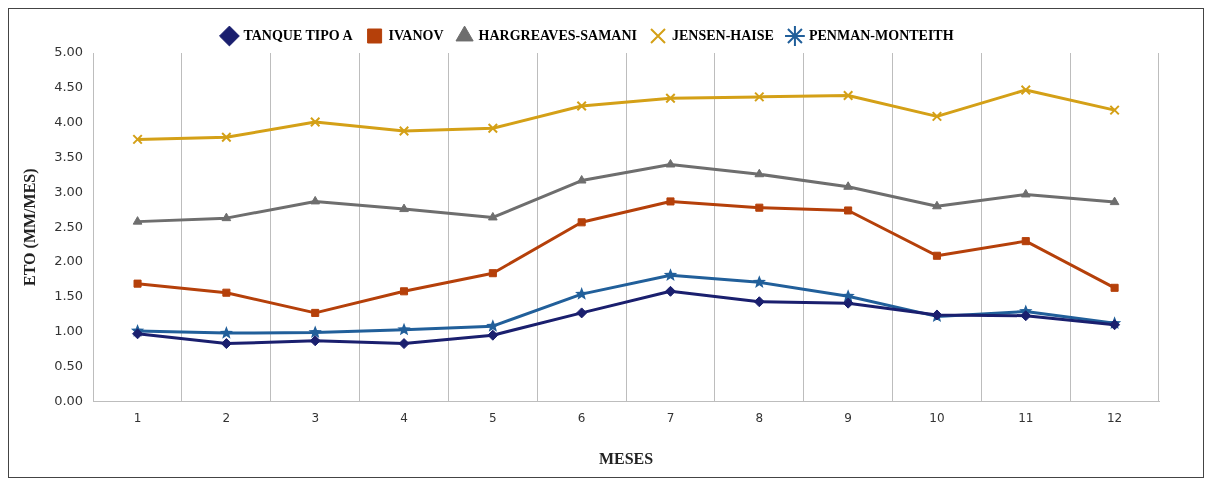  What do you see at coordinates (298, 35) in the screenshot?
I see `legend-label: TANQUE TIPO A` at bounding box center [298, 35].